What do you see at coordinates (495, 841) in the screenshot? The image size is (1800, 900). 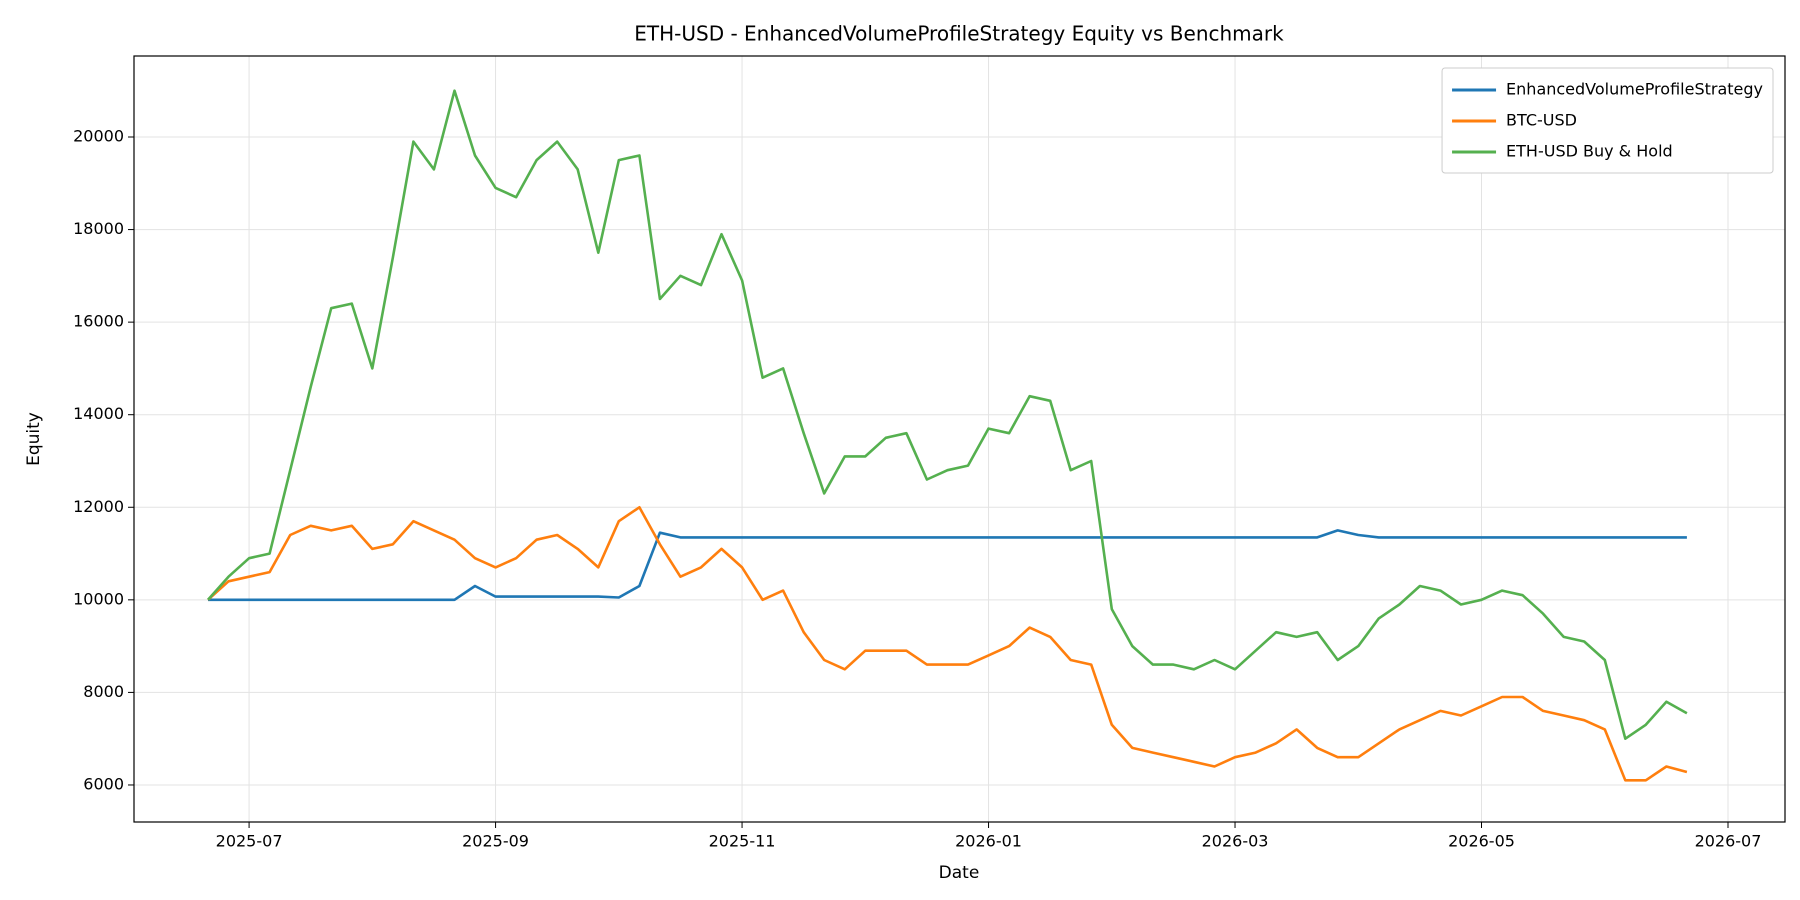 I see `x-tick-label: 2025-09` at bounding box center [495, 841].